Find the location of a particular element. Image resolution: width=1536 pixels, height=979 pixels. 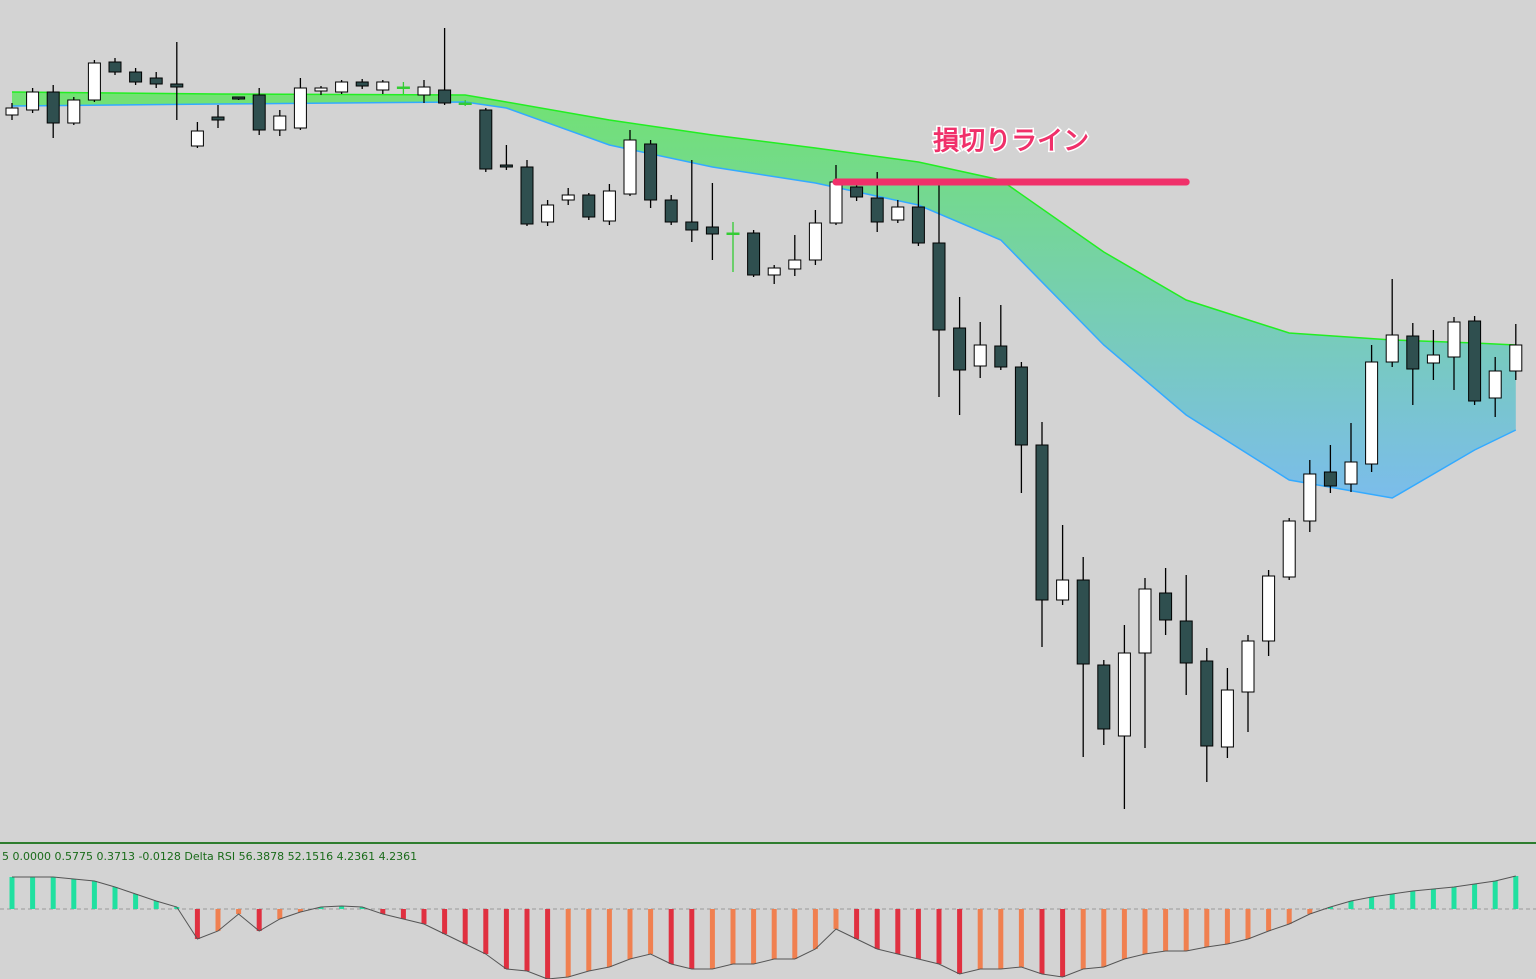

indicator-line is located at coordinates (764, 927).